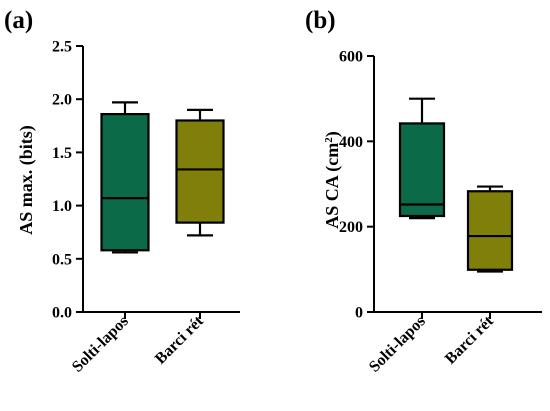  Describe the element at coordinates (351, 142) in the screenshot. I see `panel-b-tick-label: 400` at that location.